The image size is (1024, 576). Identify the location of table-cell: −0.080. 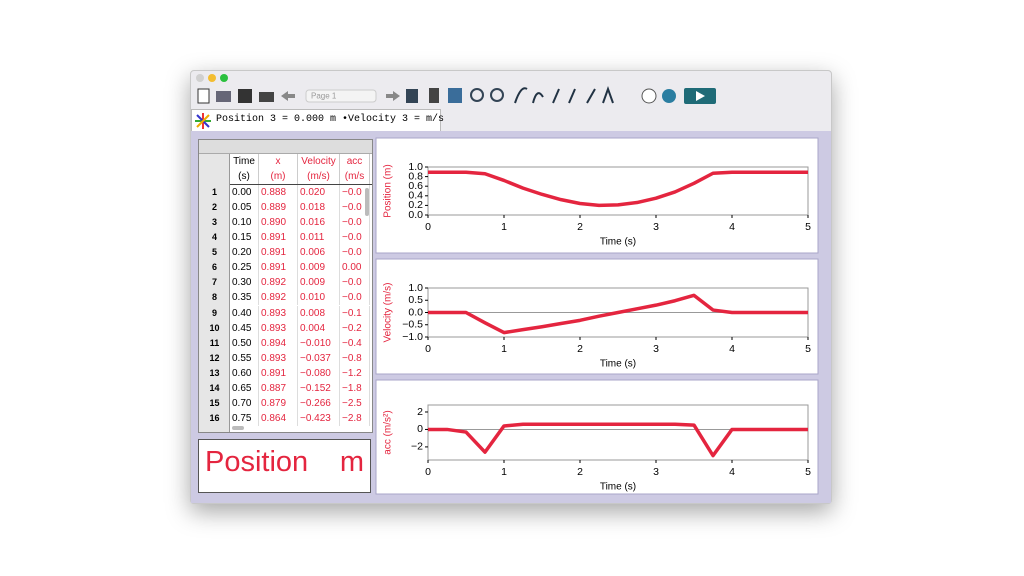
(319, 373).